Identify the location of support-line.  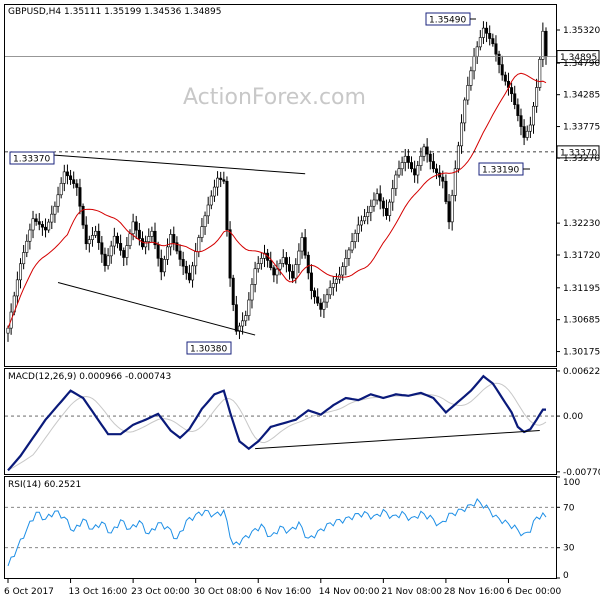
(156, 309).